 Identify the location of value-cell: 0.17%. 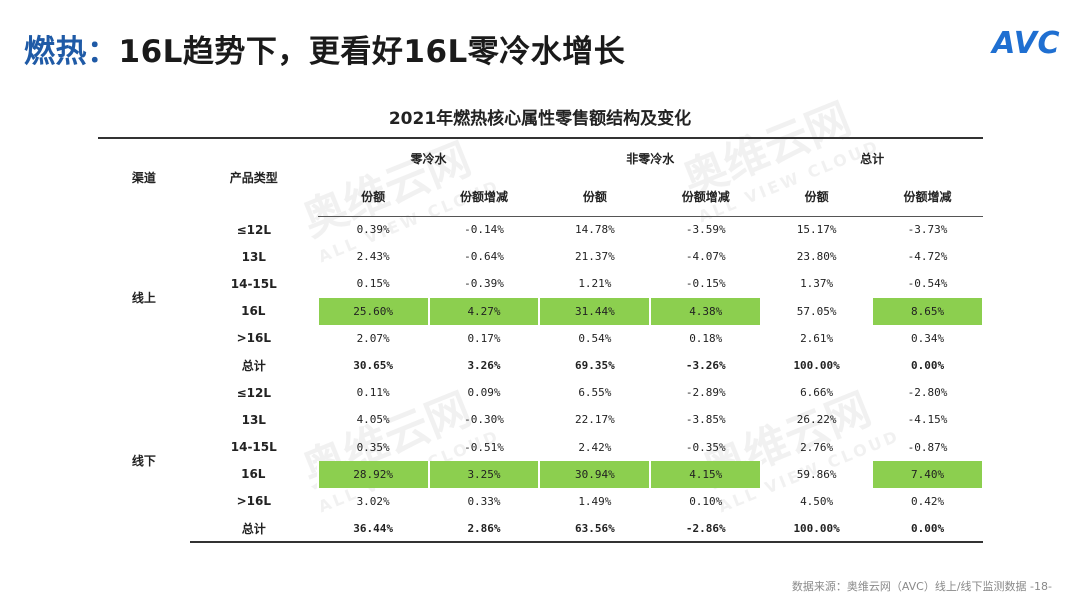
(484, 338).